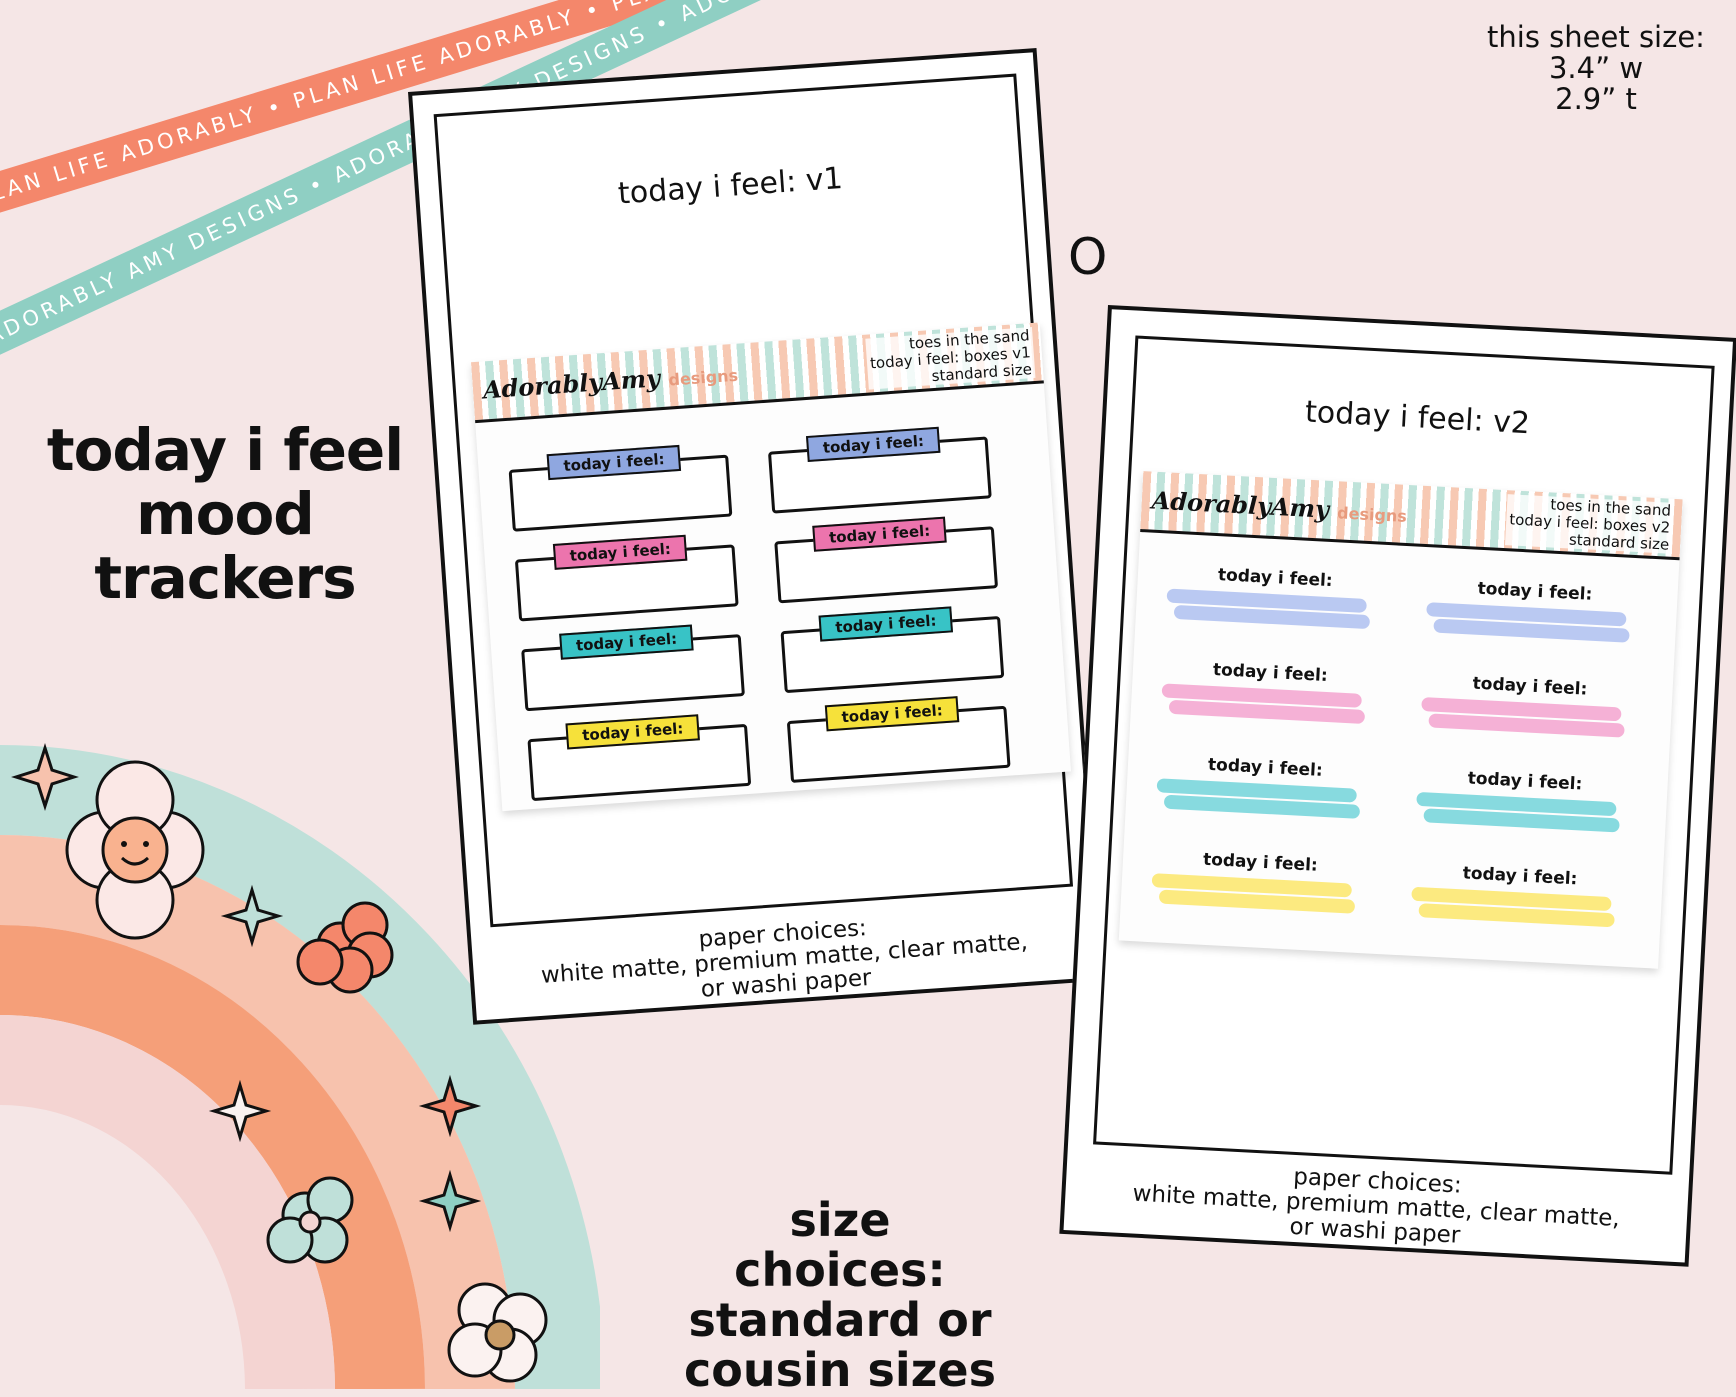 The image size is (1736, 1397). What do you see at coordinates (135, 850) in the screenshot?
I see `smiley-flower-icon` at bounding box center [135, 850].